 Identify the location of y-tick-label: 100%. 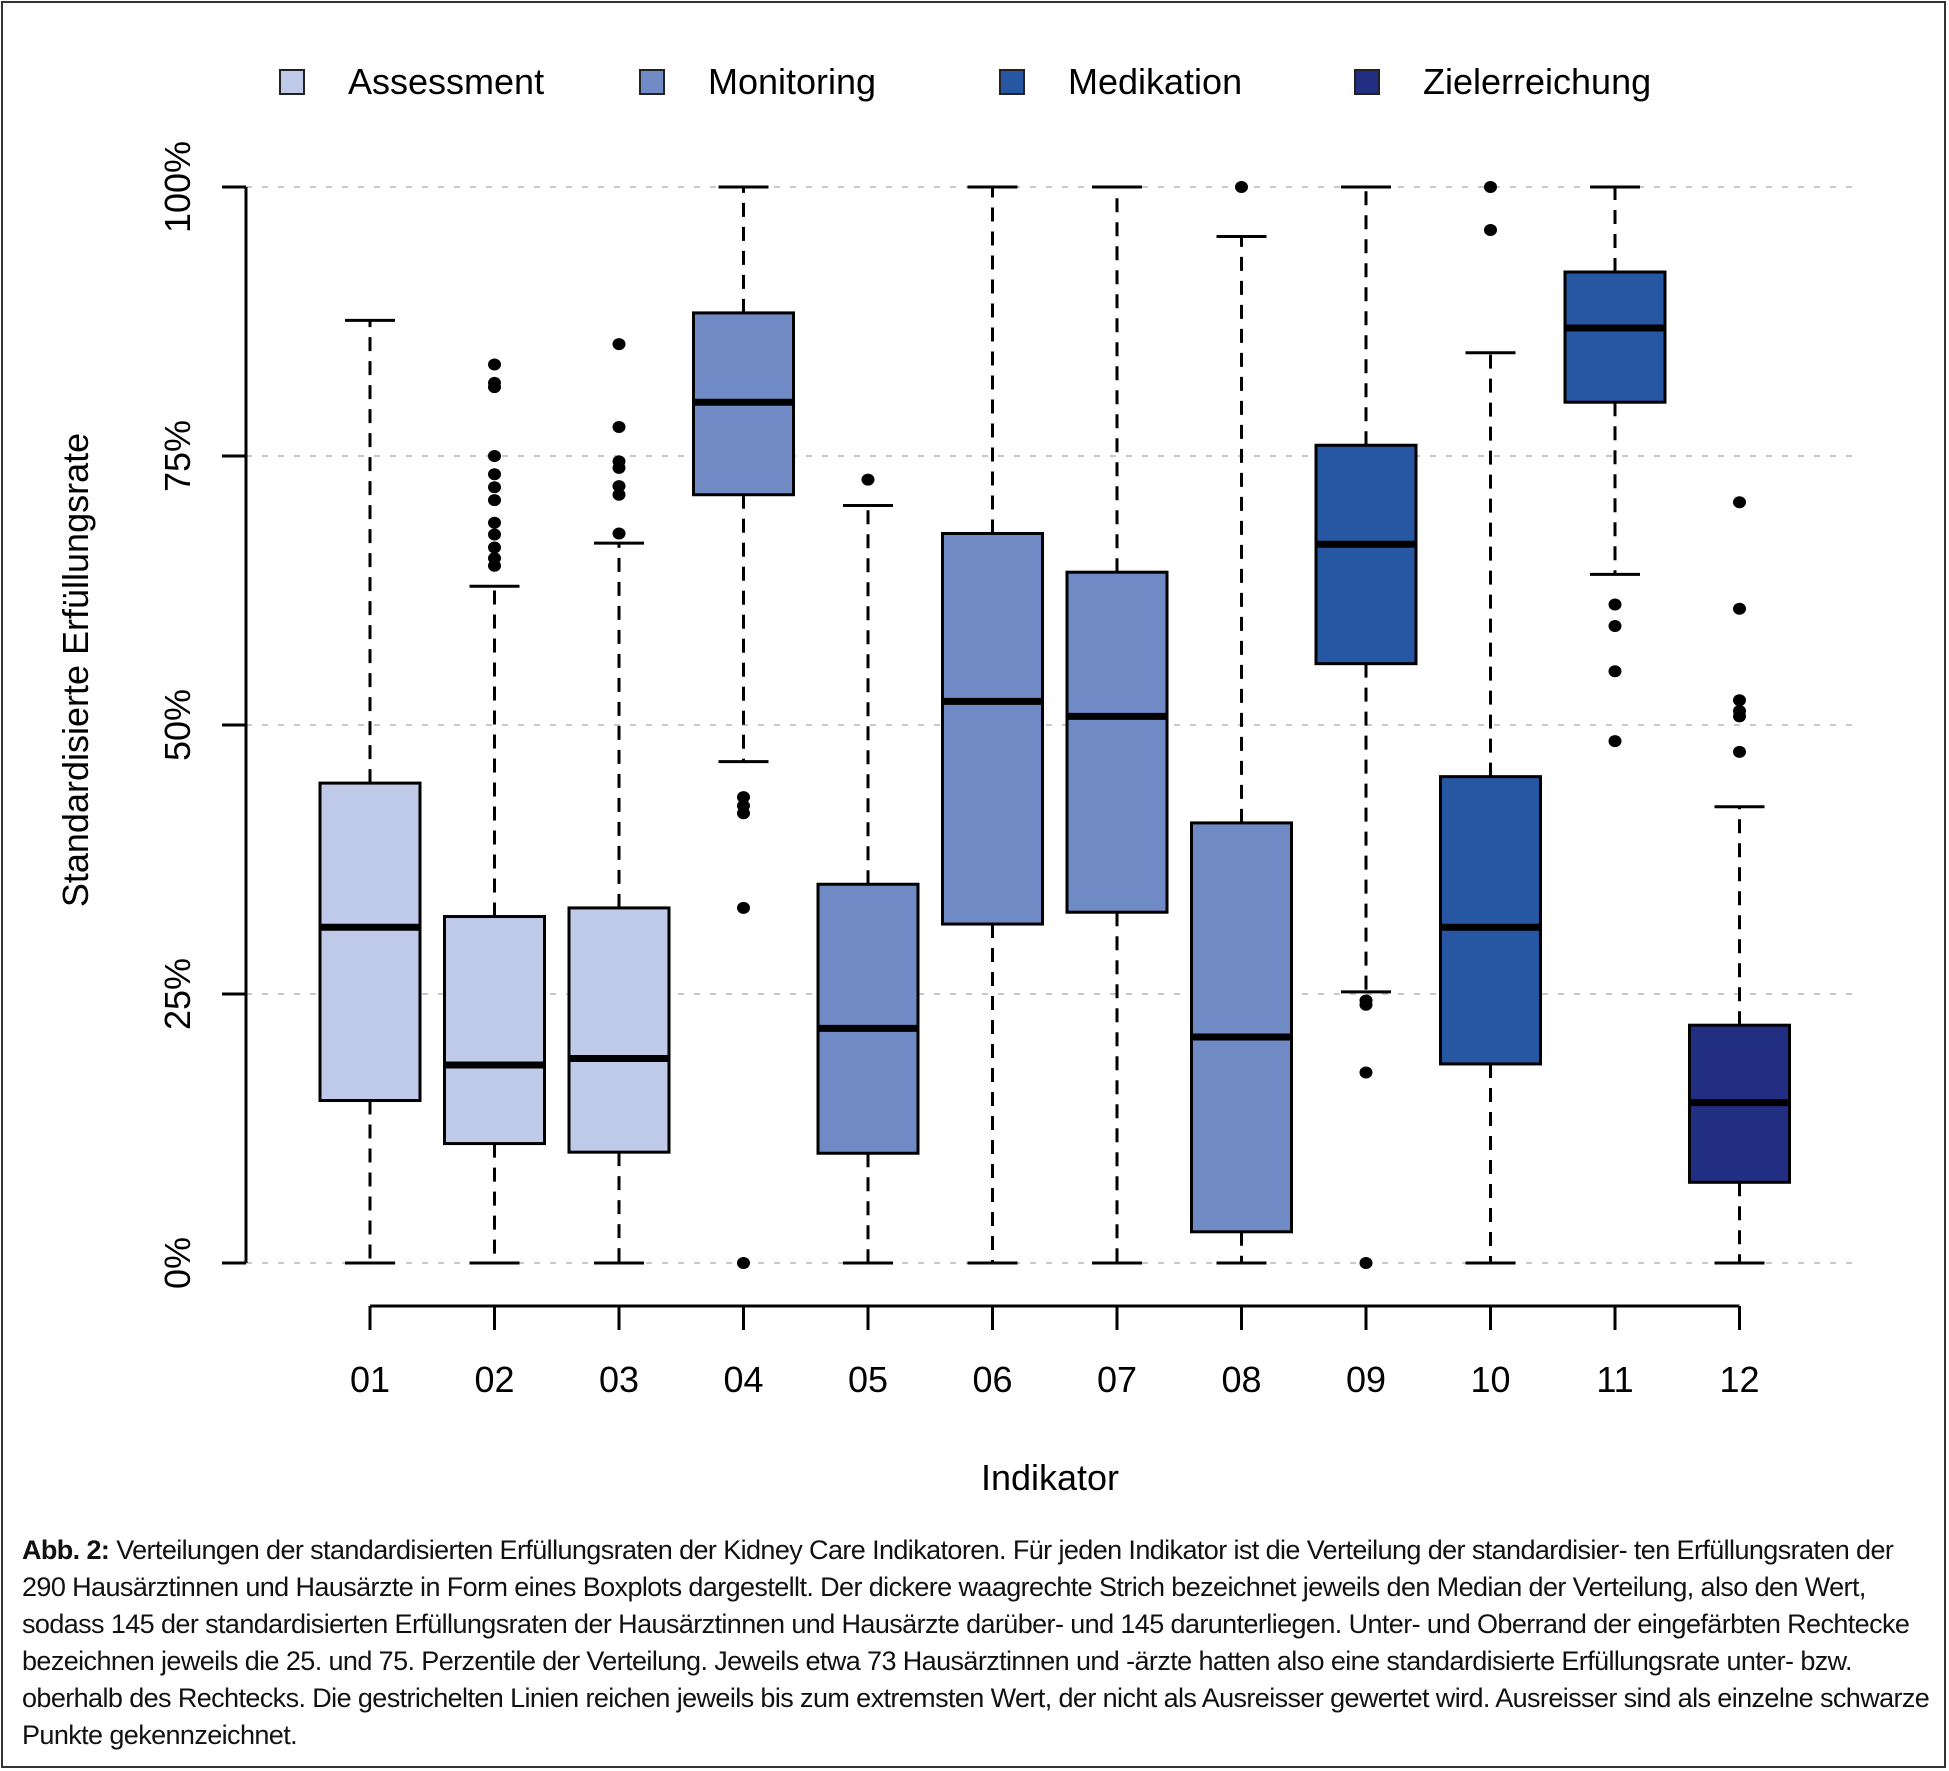
(177, 187).